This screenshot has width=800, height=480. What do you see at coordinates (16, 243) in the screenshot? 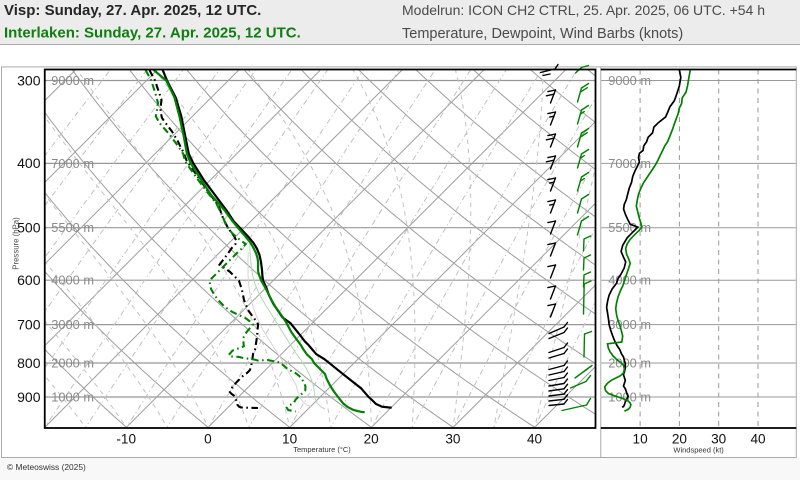
I see `svg-text: Pressure (hPa)` at bounding box center [16, 243].